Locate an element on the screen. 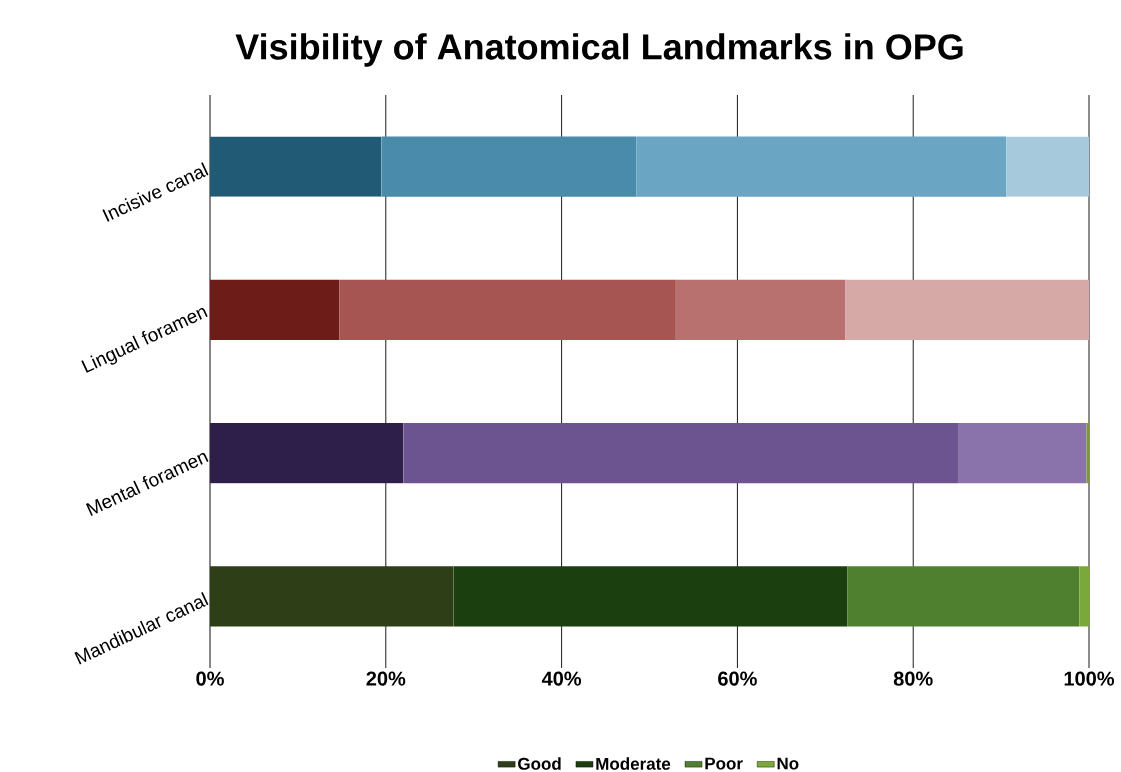  legend-label: Moderate is located at coordinates (633, 763).